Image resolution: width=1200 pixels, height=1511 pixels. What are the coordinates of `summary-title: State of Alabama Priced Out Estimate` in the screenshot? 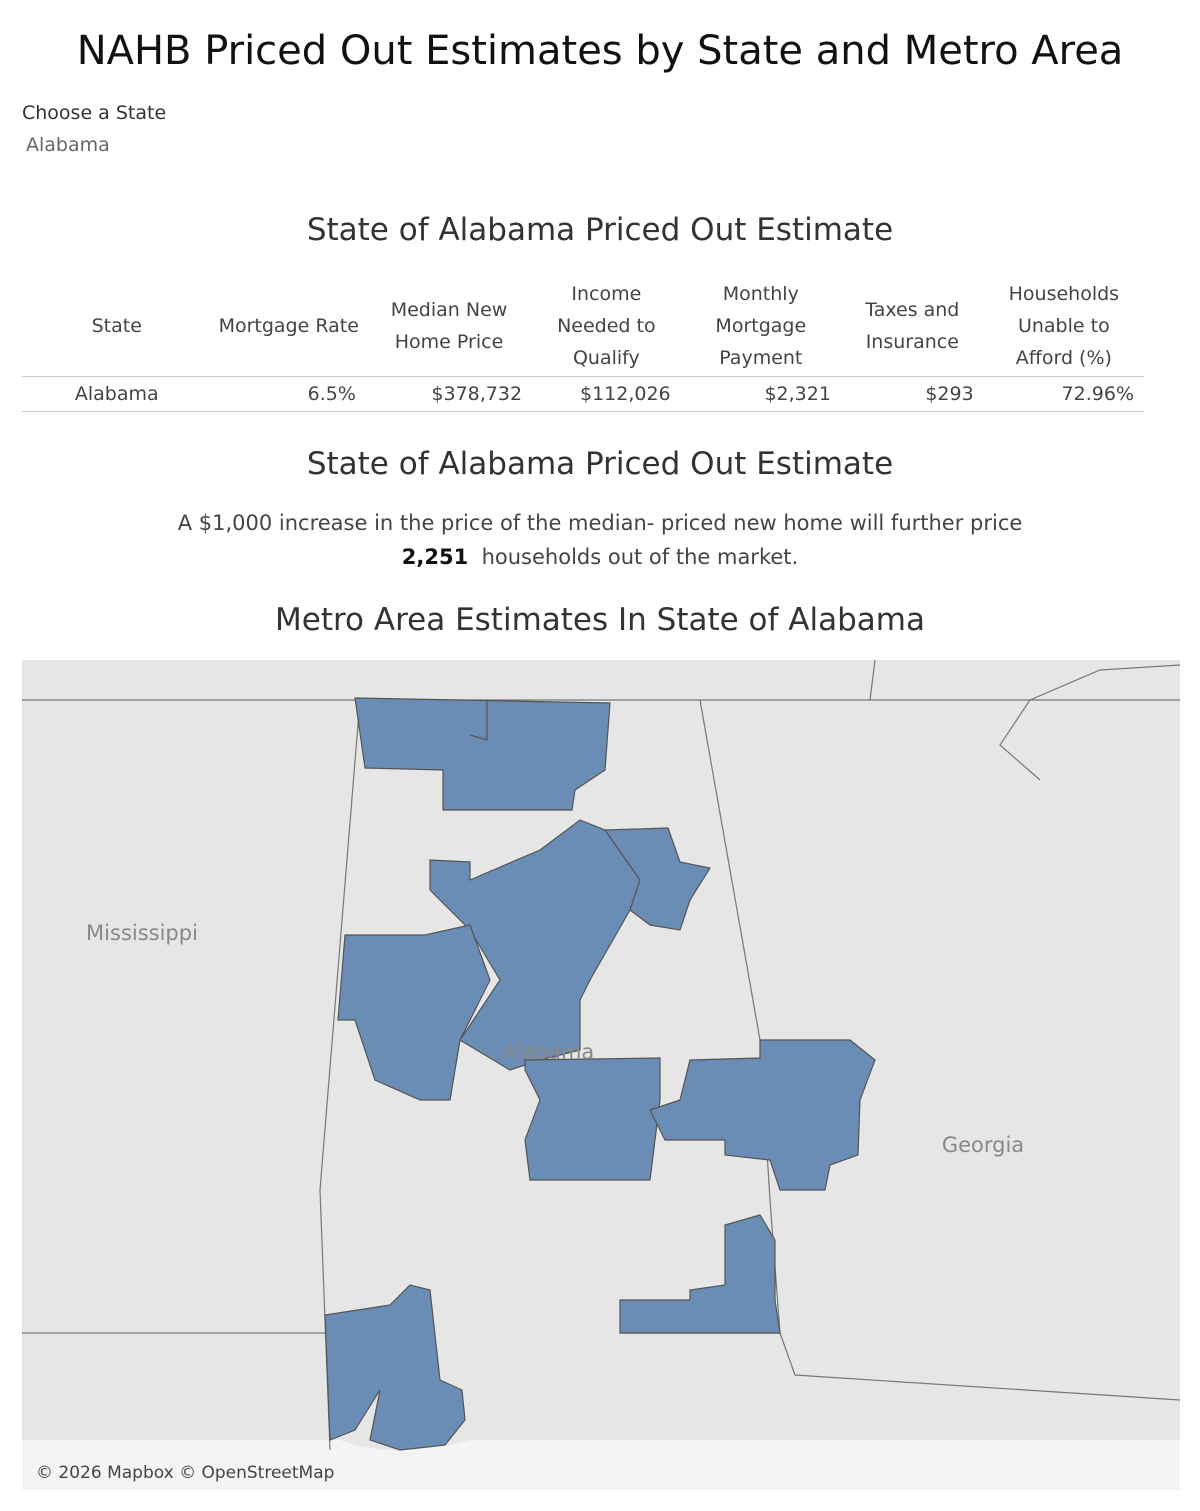 It's located at (600, 464).